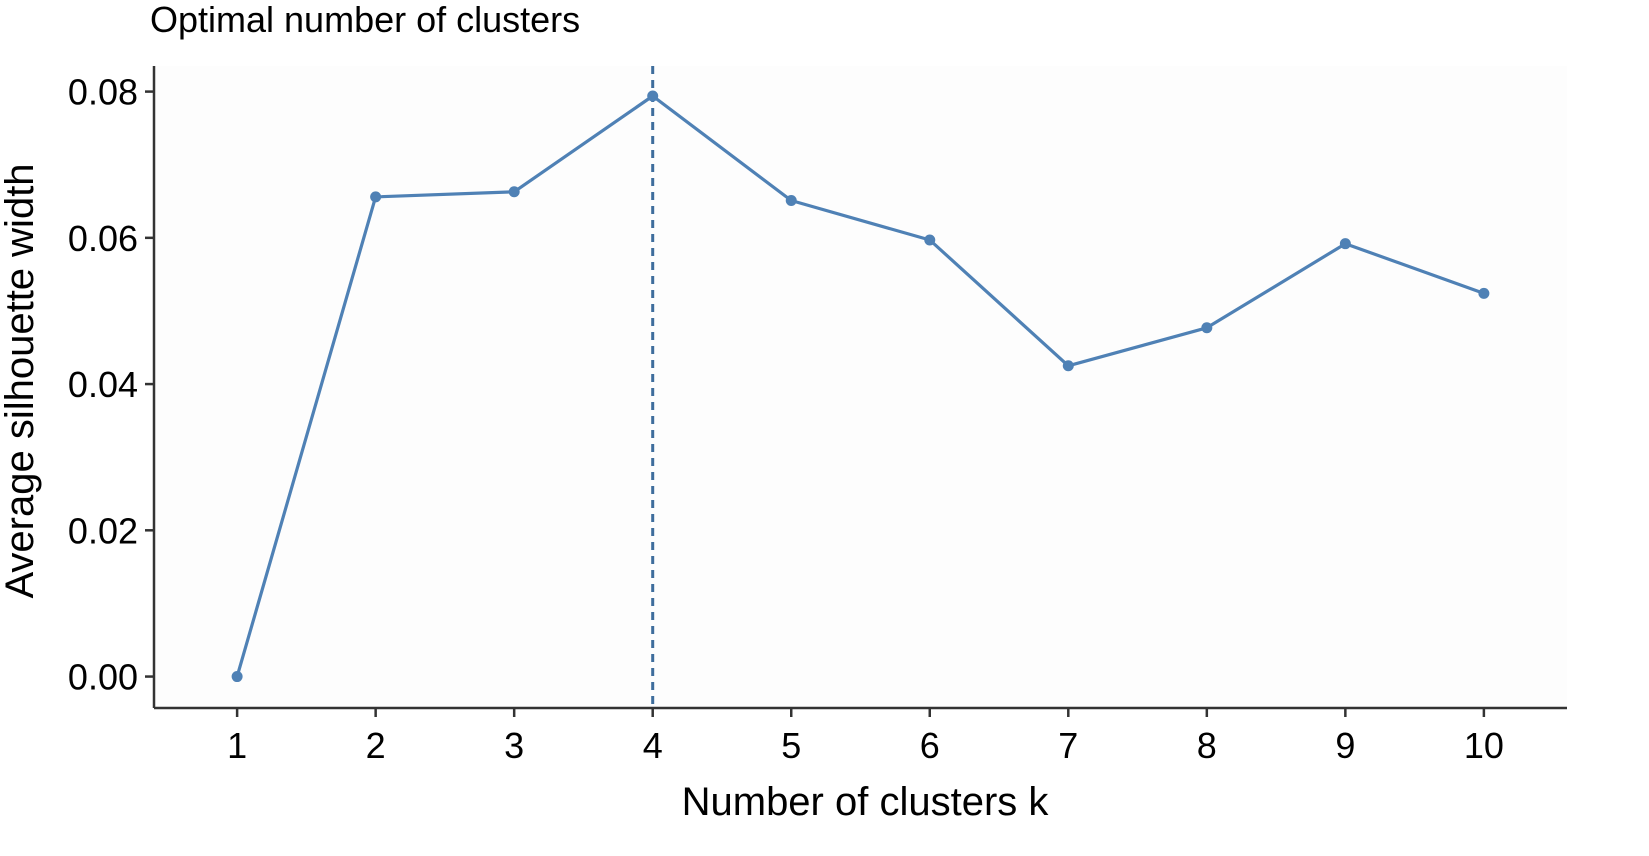 The width and height of the screenshot is (1649, 856). Describe the element at coordinates (21, 380) in the screenshot. I see `y-axis-title: Average silhouette width` at that location.